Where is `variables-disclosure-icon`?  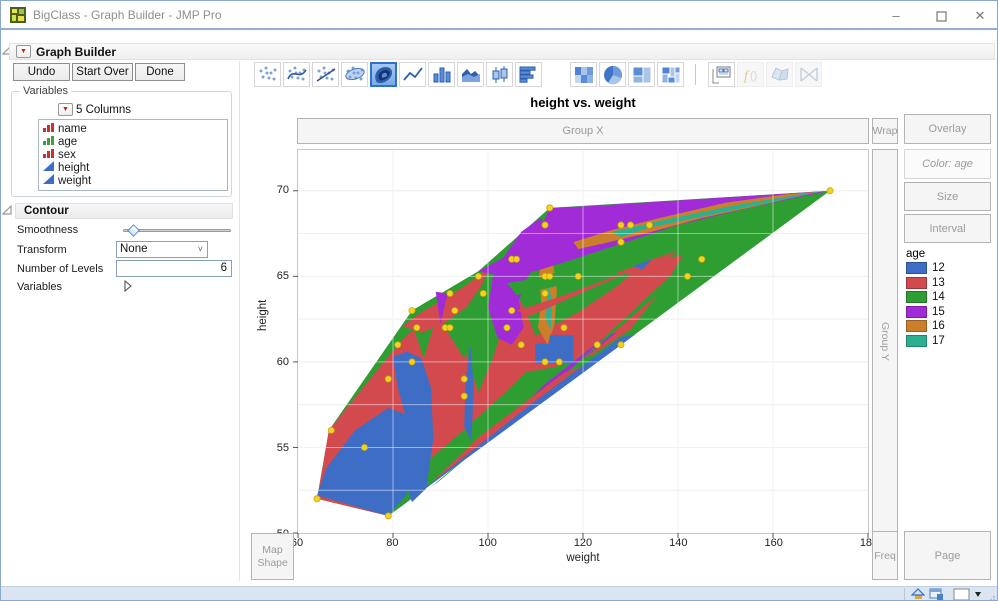
variables-disclosure-icon is located at coordinates (128, 288).